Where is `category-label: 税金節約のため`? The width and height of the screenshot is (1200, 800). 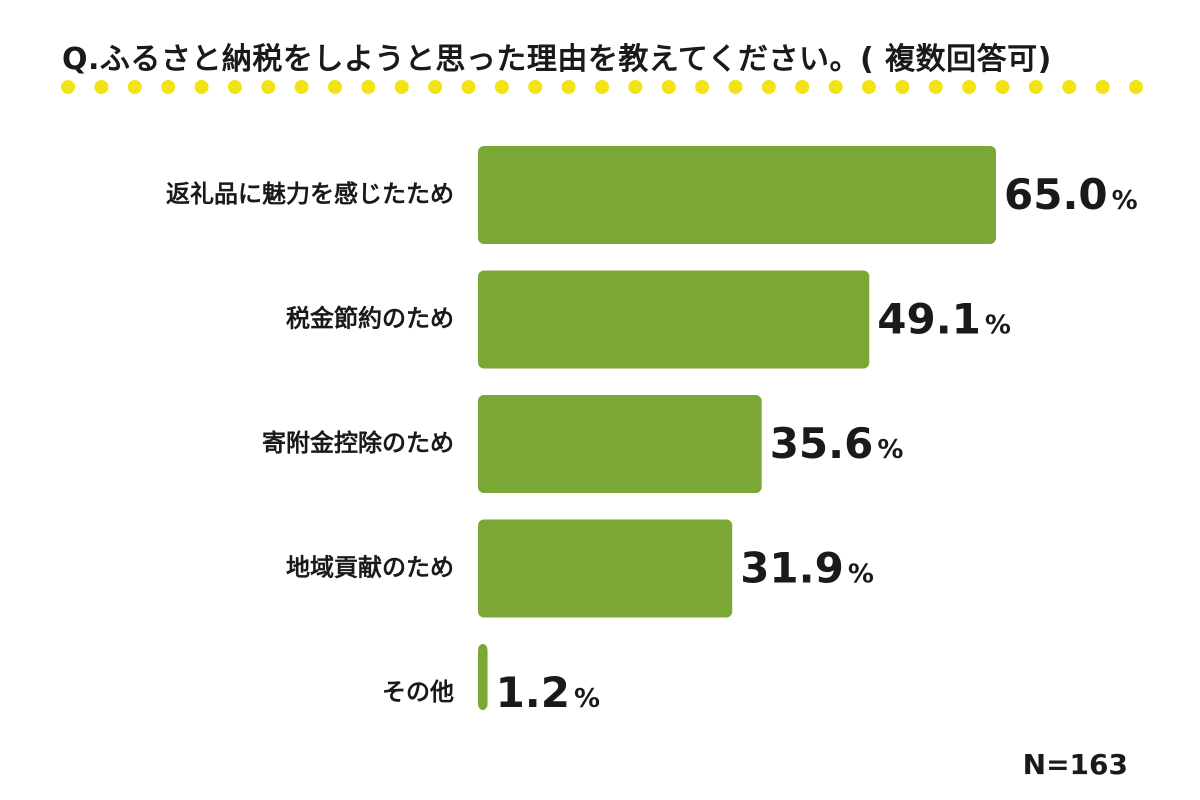
category-label: 税金節約のため is located at coordinates (370, 319).